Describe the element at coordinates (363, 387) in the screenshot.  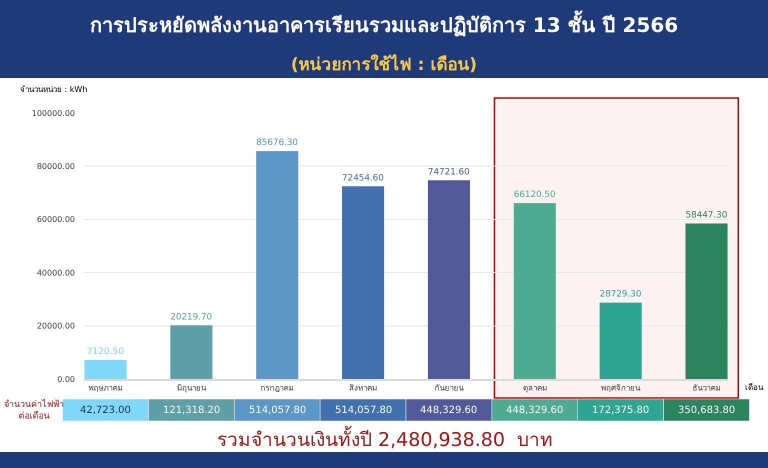
I see `x-tick-label: สิงหาคม` at that location.